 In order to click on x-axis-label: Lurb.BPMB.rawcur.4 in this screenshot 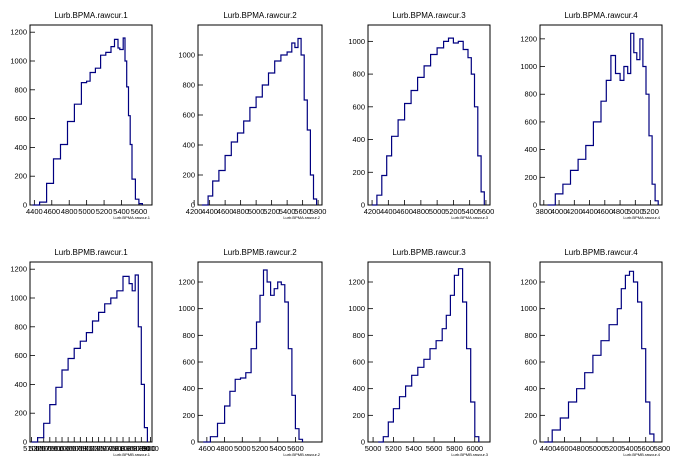, I will do `click(641, 454)`.